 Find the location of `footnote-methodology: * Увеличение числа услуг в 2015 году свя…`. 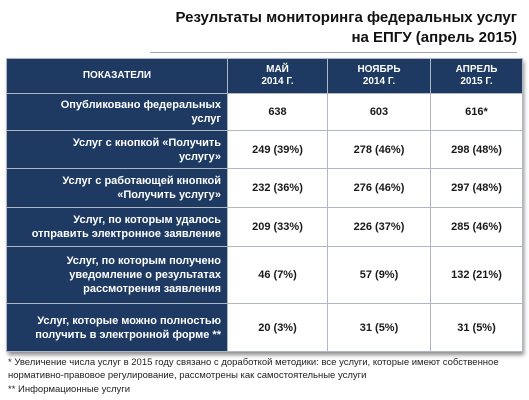

footnote-methodology: * Увеличение числа услуг в 2015 году свя… is located at coordinates (253, 369).